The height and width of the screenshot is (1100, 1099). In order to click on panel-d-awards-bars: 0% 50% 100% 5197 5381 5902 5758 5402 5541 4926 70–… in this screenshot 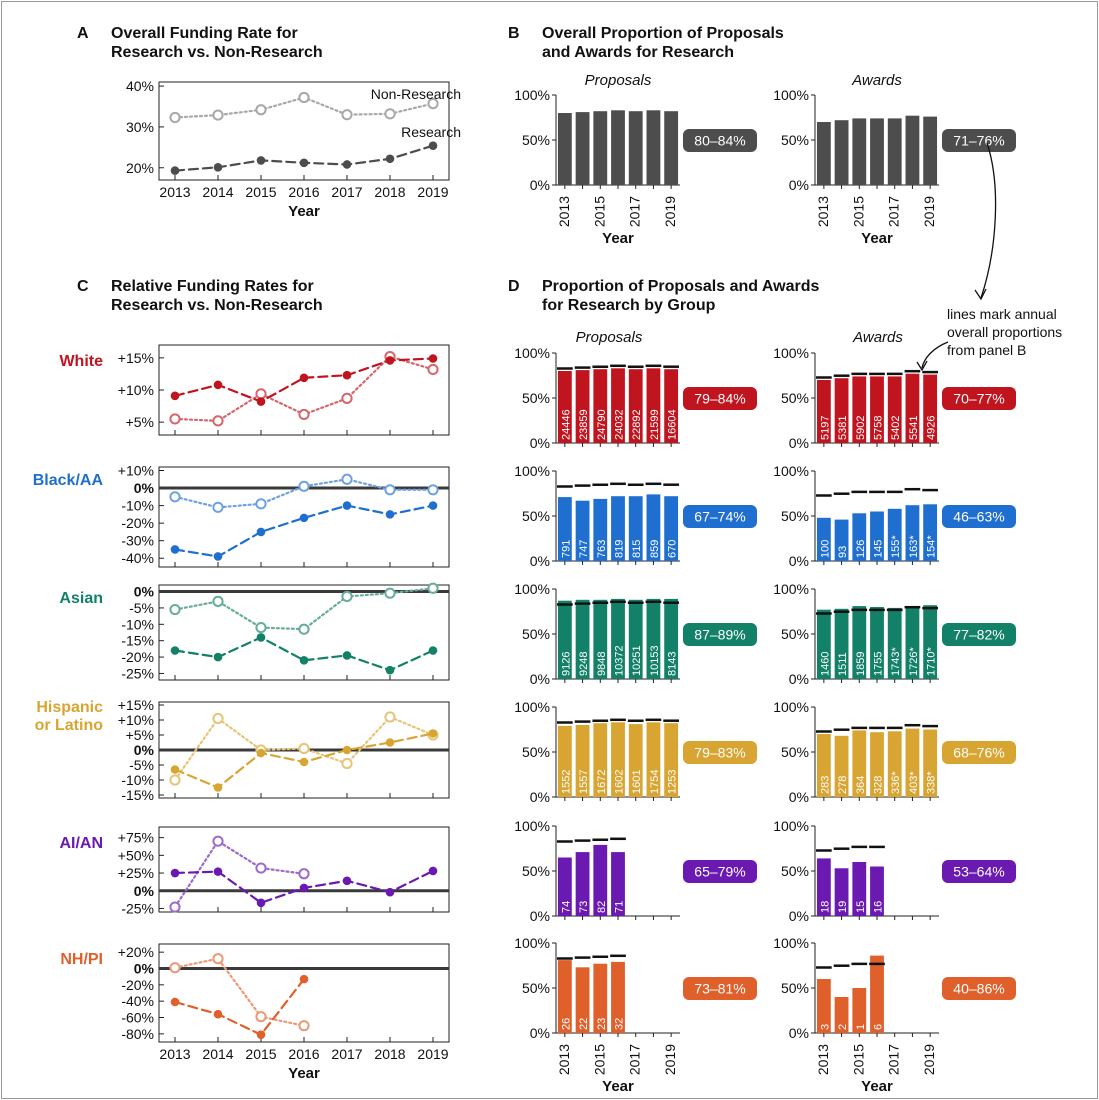, I will do `click(894, 398)`.